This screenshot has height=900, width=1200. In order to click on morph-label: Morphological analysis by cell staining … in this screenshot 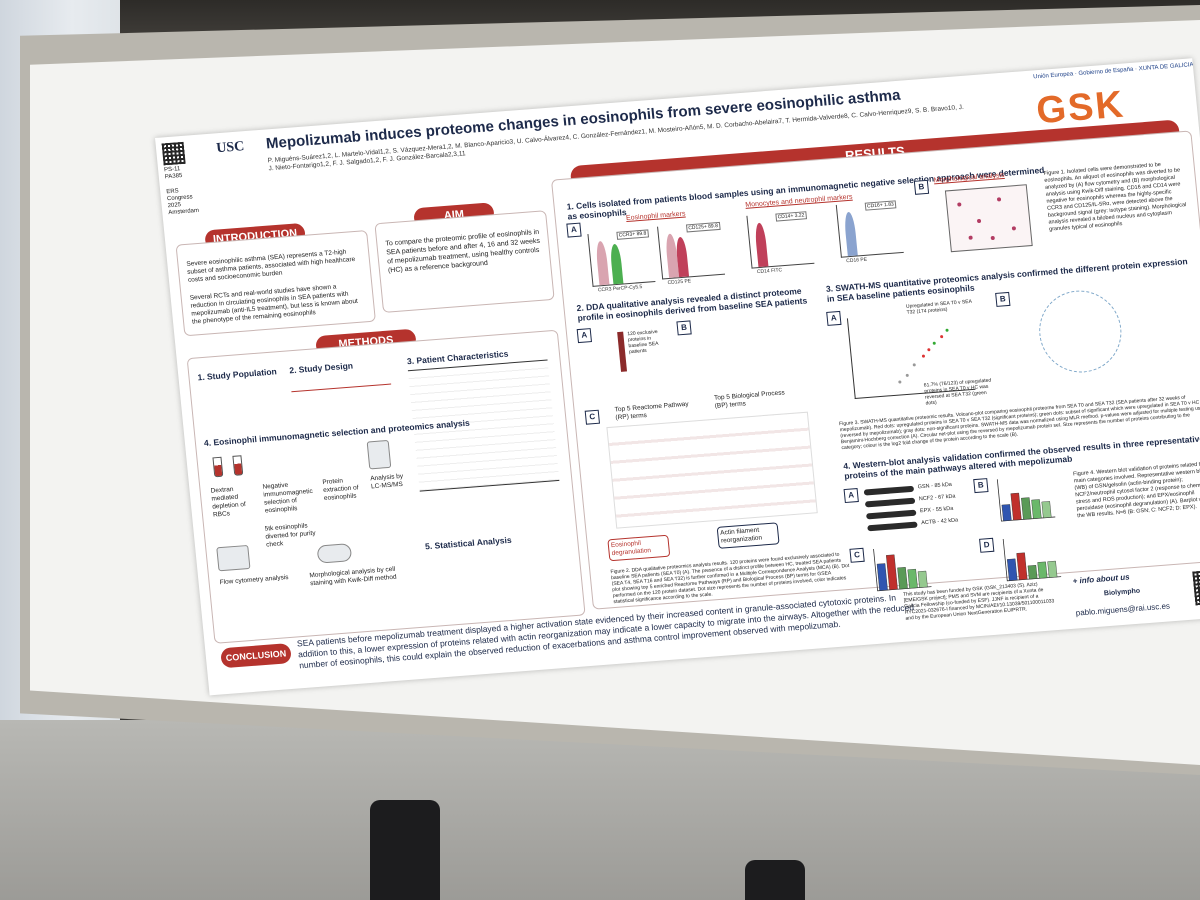, I will do `click(353, 576)`.